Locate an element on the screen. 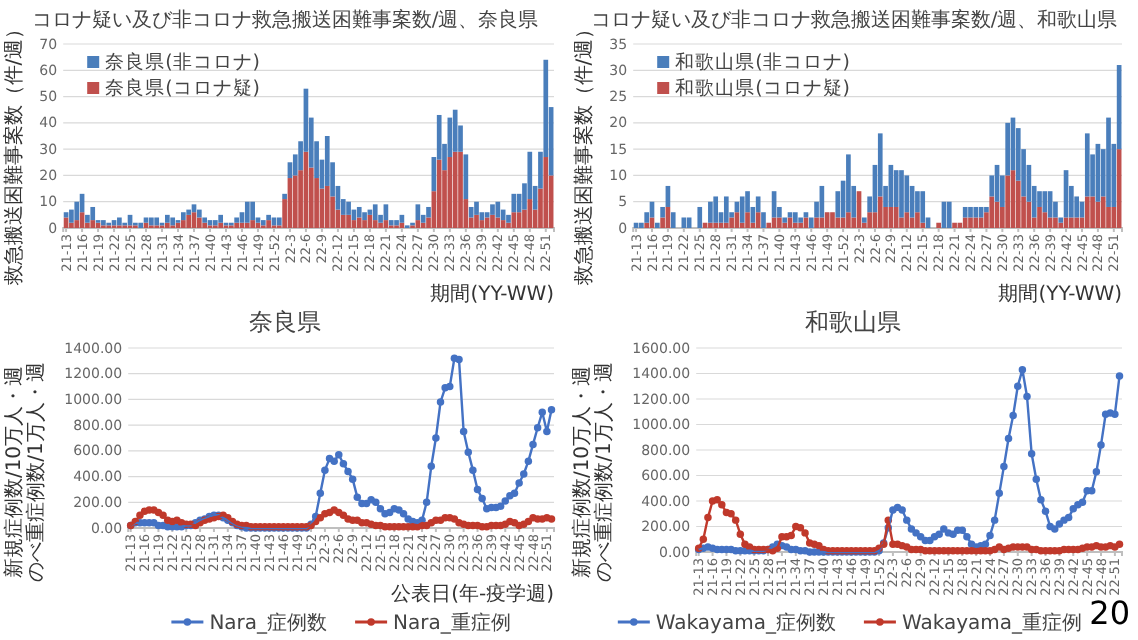  y-axis-title: 救急搬送困難事案数（件/週） is located at coordinates (584, 153).